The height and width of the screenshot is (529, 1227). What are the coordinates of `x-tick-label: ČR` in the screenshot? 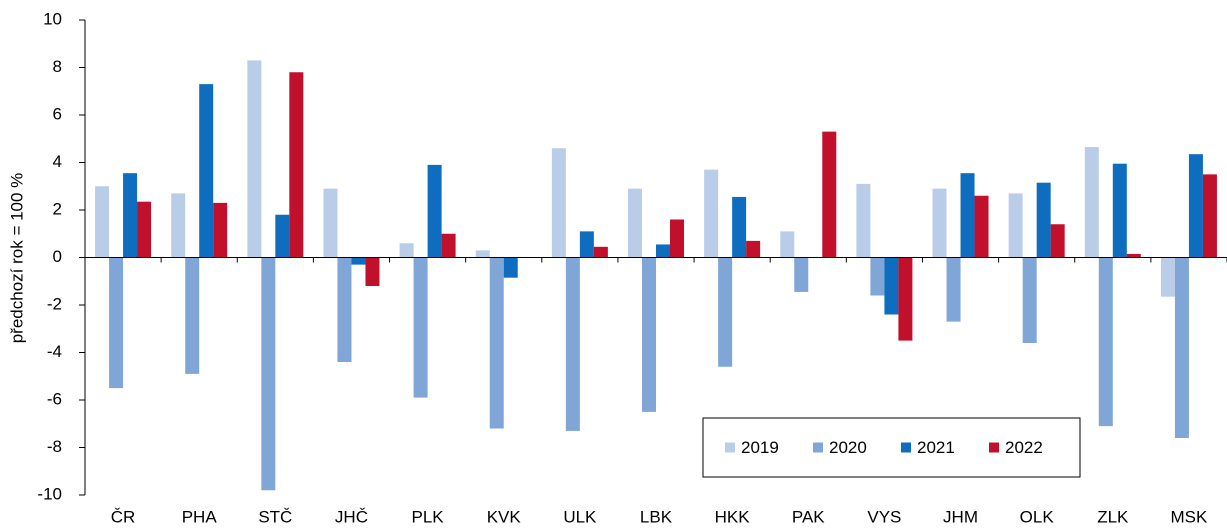 It's located at (123, 516).